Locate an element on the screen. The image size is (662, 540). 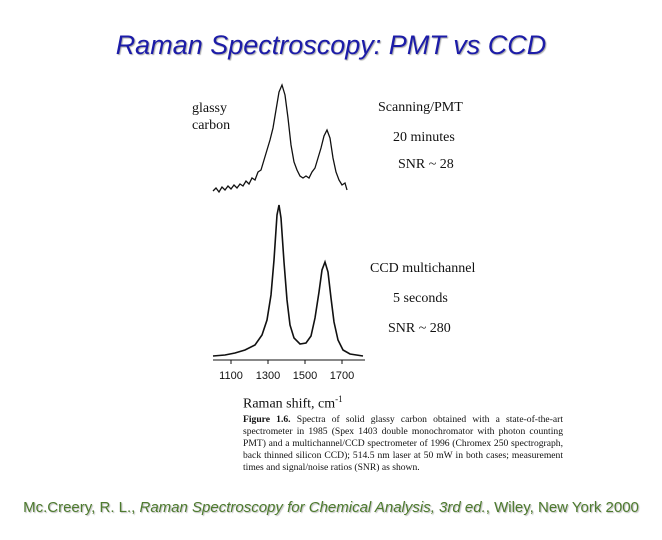
panel-label: Scanning/PMT is located at coordinates (420, 107).